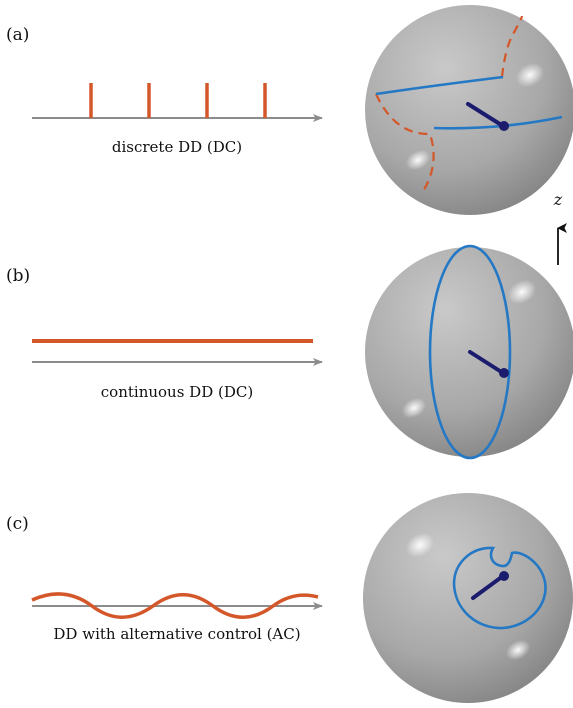 The height and width of the screenshot is (708, 573). Describe the element at coordinates (177, 147) in the screenshot. I see `panel-a-caption: discrete DD (DC)` at that location.